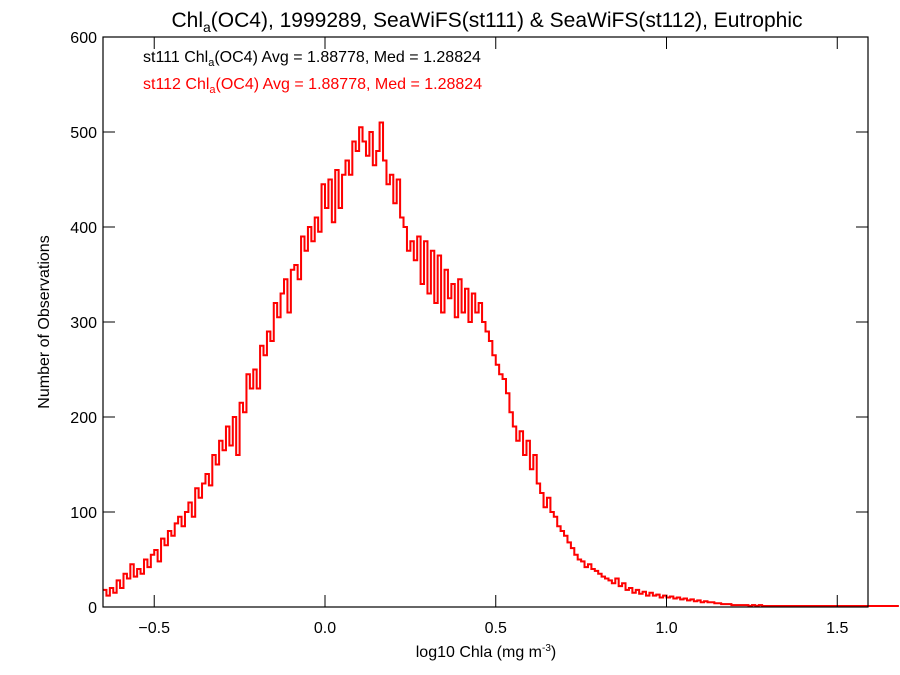 The image size is (900, 675). Describe the element at coordinates (83, 38) in the screenshot. I see `y-tick-label: 600` at that location.